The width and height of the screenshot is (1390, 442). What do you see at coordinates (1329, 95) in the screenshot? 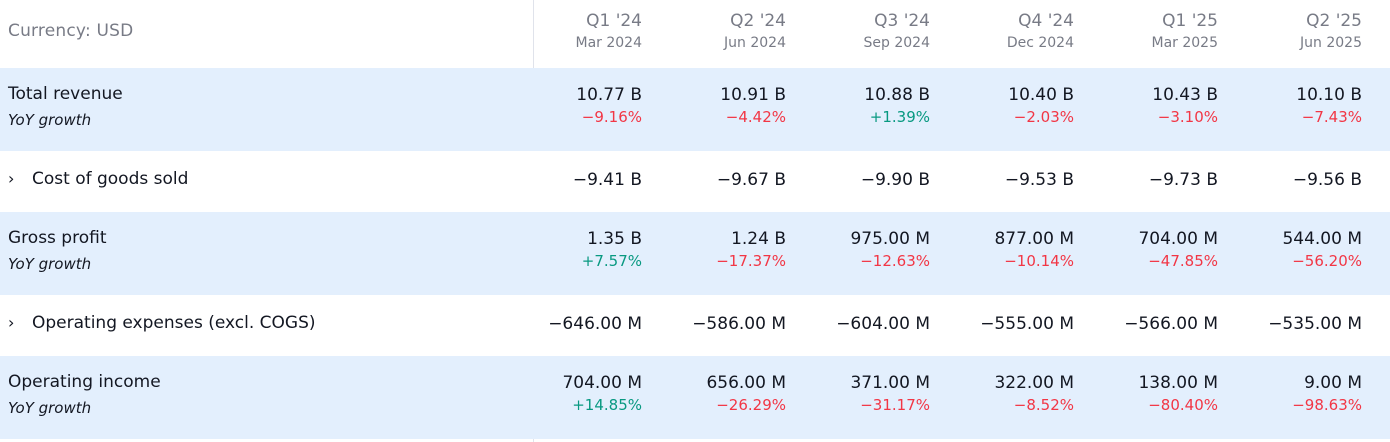
I see `metric-value: 10.10 B` at bounding box center [1329, 95].